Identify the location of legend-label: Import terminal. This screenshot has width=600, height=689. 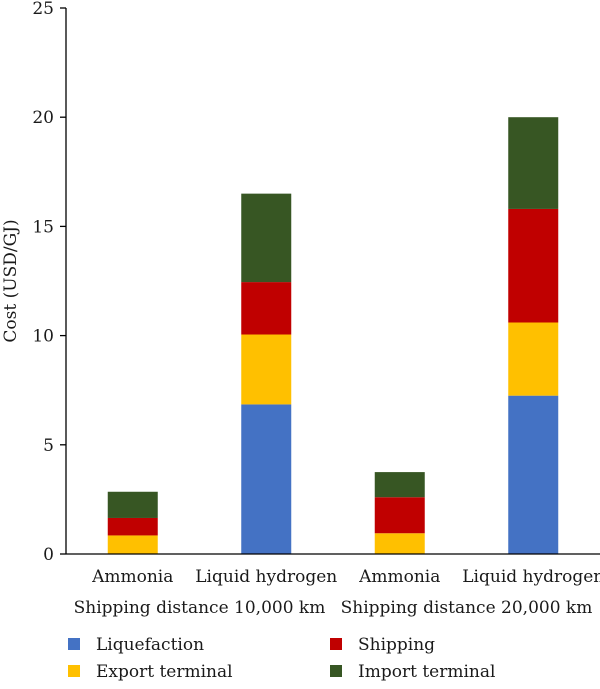
(426, 672).